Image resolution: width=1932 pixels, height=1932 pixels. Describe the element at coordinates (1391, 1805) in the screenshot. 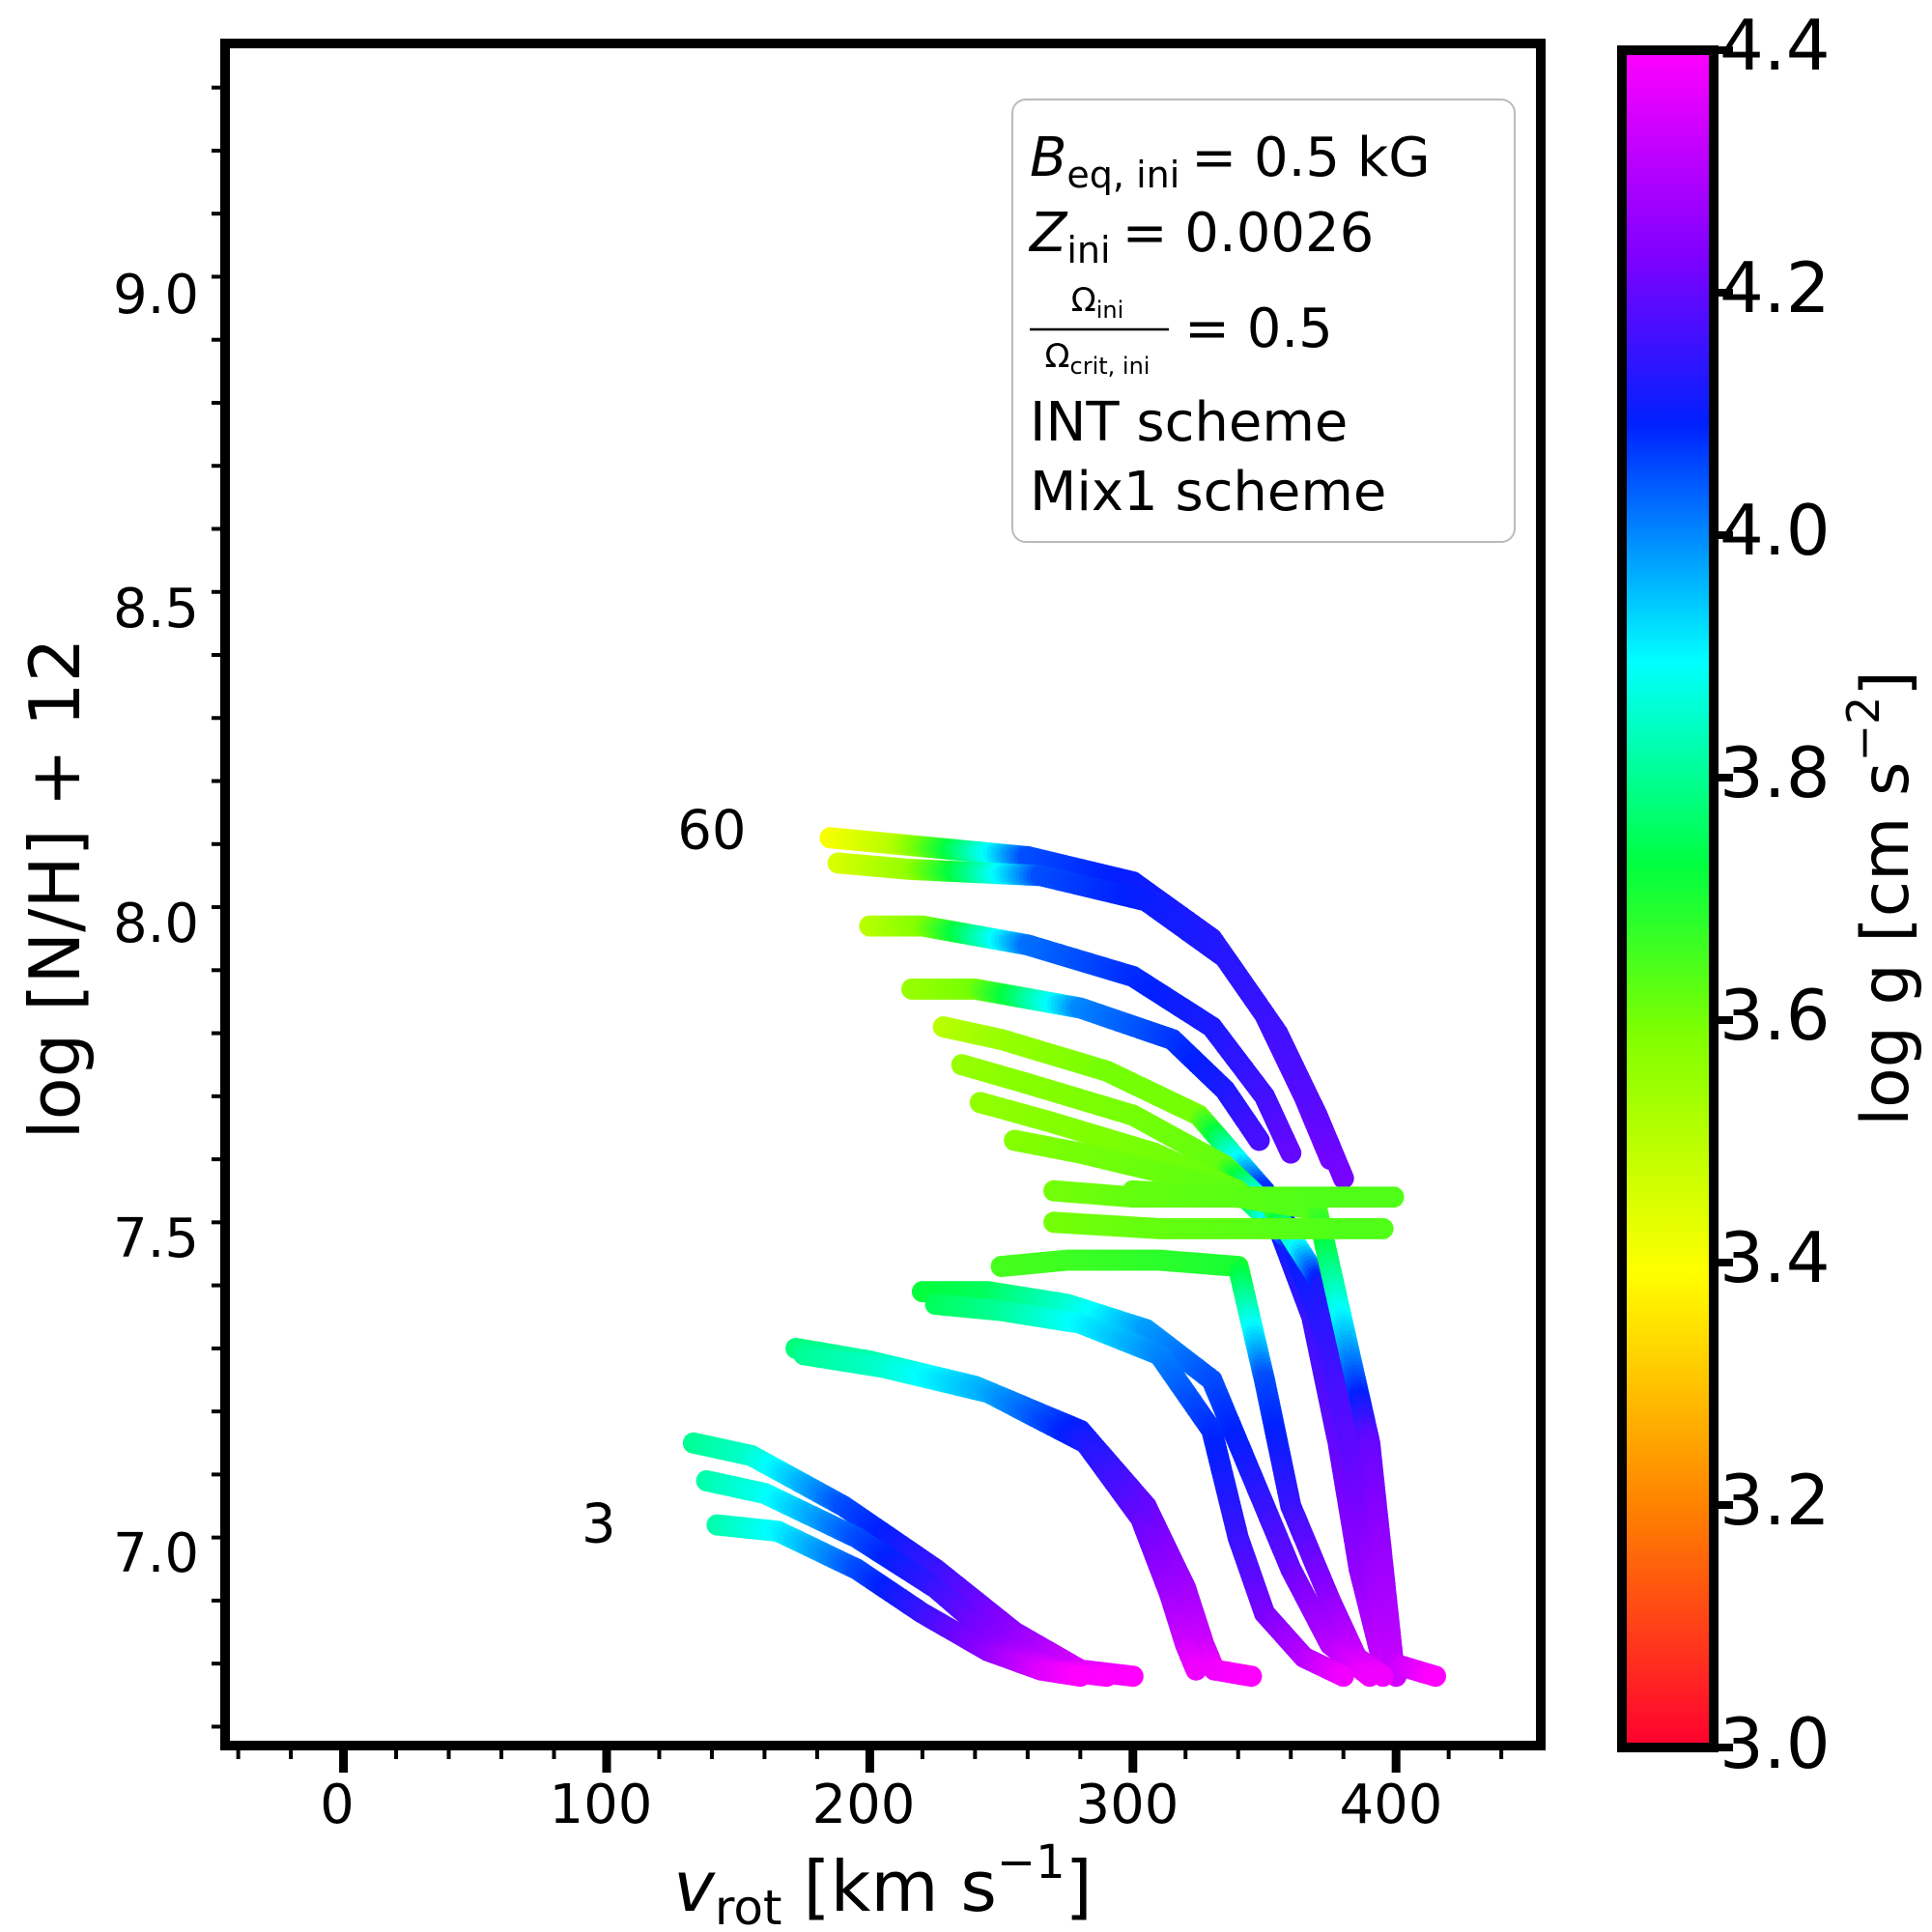

I see `x-tick-label: 400` at that location.